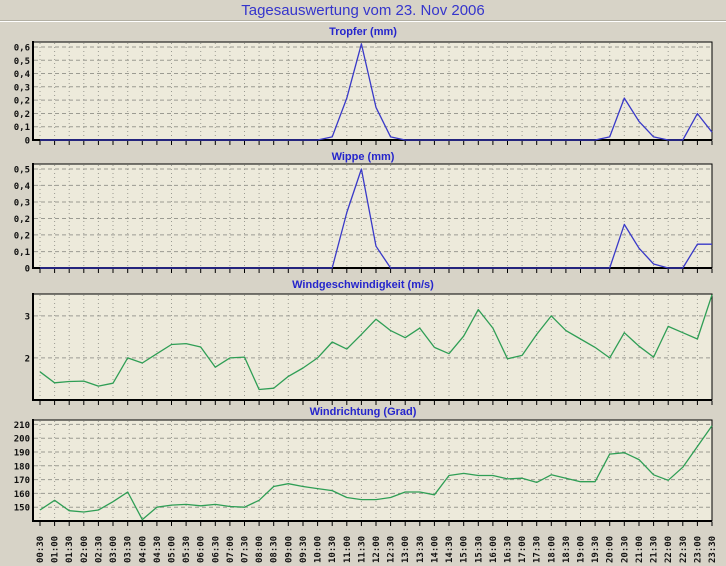  Describe the element at coordinates (523, 549) in the screenshot. I see `svg-text: 17:00` at that location.